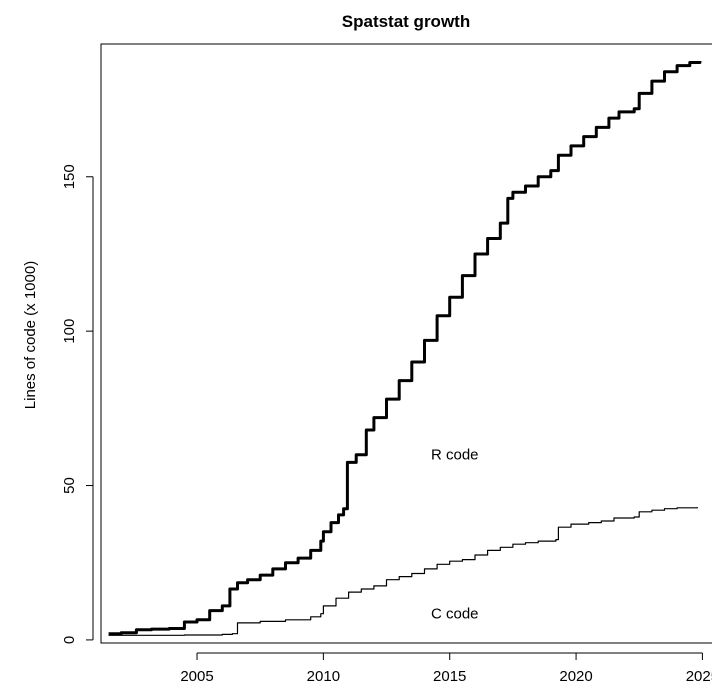 The width and height of the screenshot is (712, 692). I want to click on x-tick-label: 2010, so click(323, 676).